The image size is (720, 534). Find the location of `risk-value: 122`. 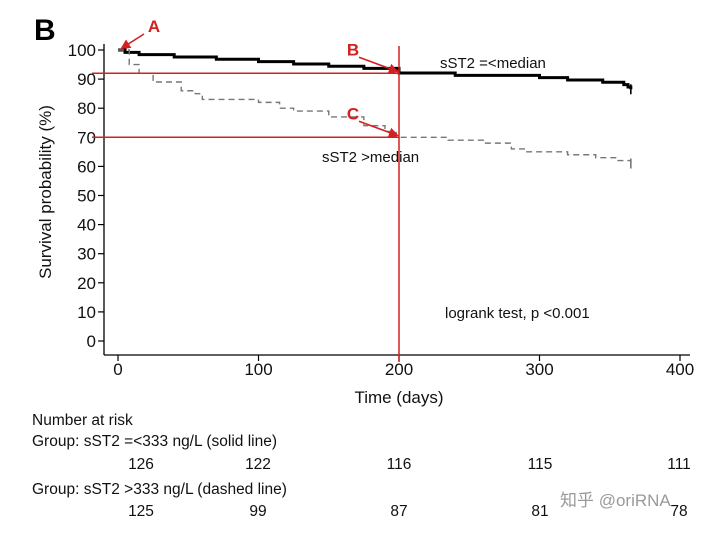

risk-value: 122 is located at coordinates (258, 464).